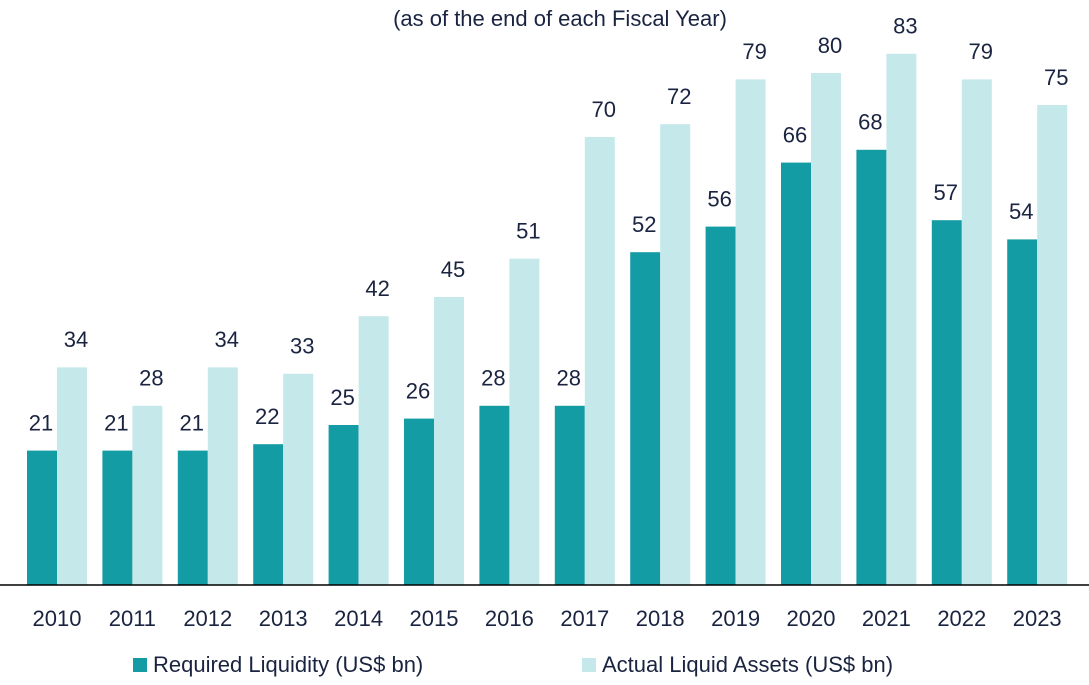 The height and width of the screenshot is (685, 1089). Describe the element at coordinates (302, 346) in the screenshot. I see `data-label: 33` at that location.